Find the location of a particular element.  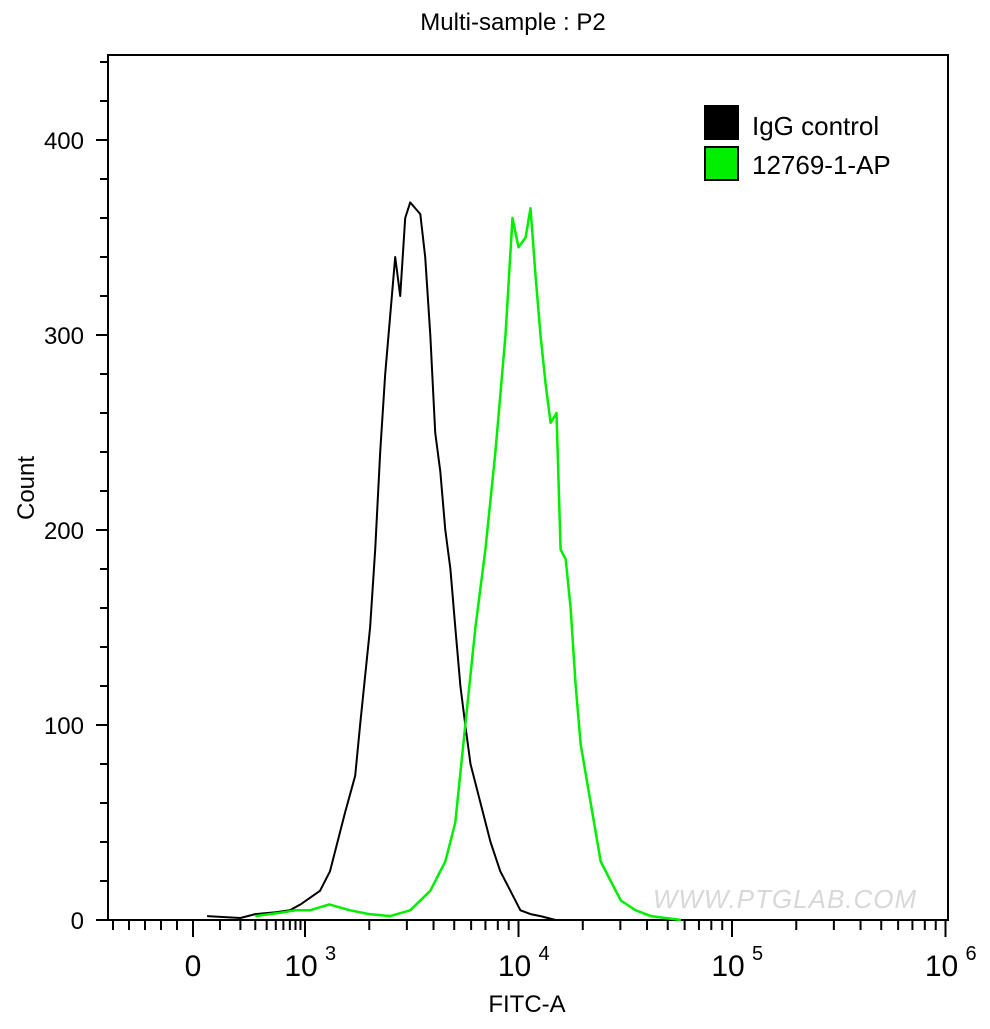

y-tick-label: 400 is located at coordinates (64, 141).